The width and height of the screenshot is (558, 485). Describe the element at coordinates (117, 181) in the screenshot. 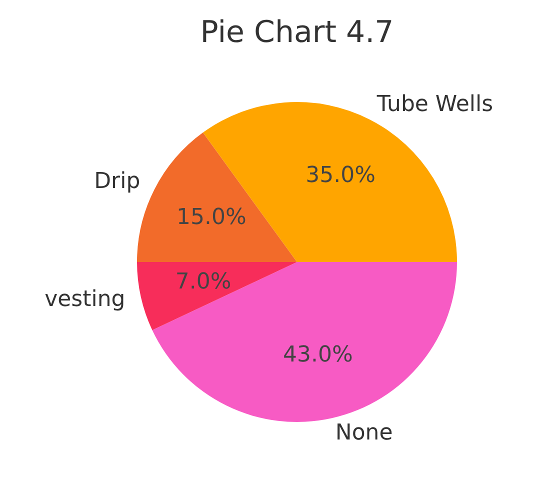

I see `slice-label: Drip` at that location.